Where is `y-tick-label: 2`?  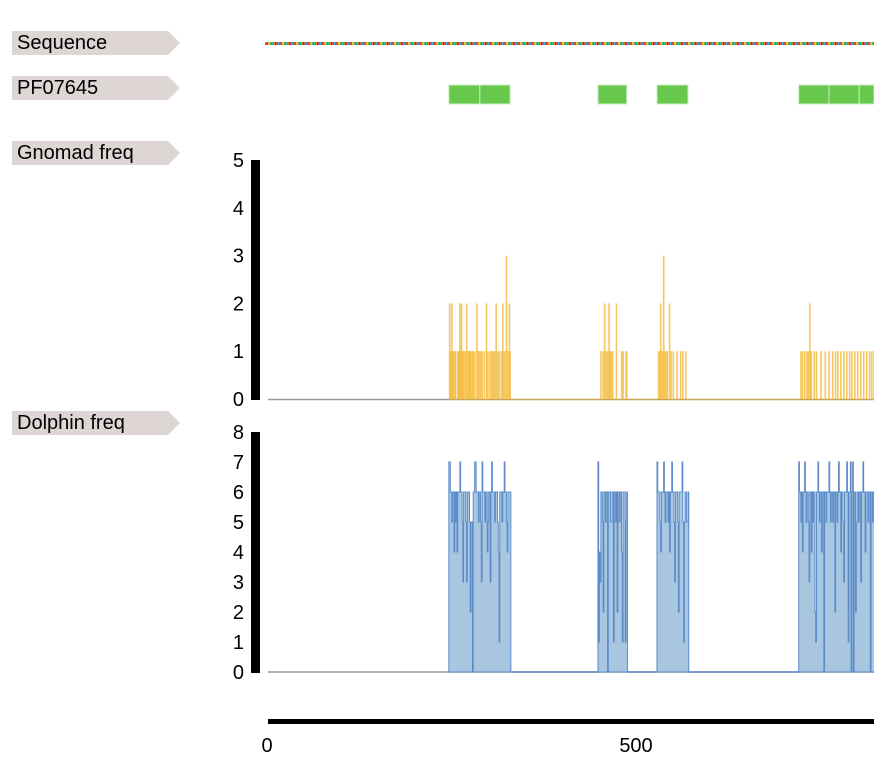
y-tick-label: 2 is located at coordinates (238, 304).